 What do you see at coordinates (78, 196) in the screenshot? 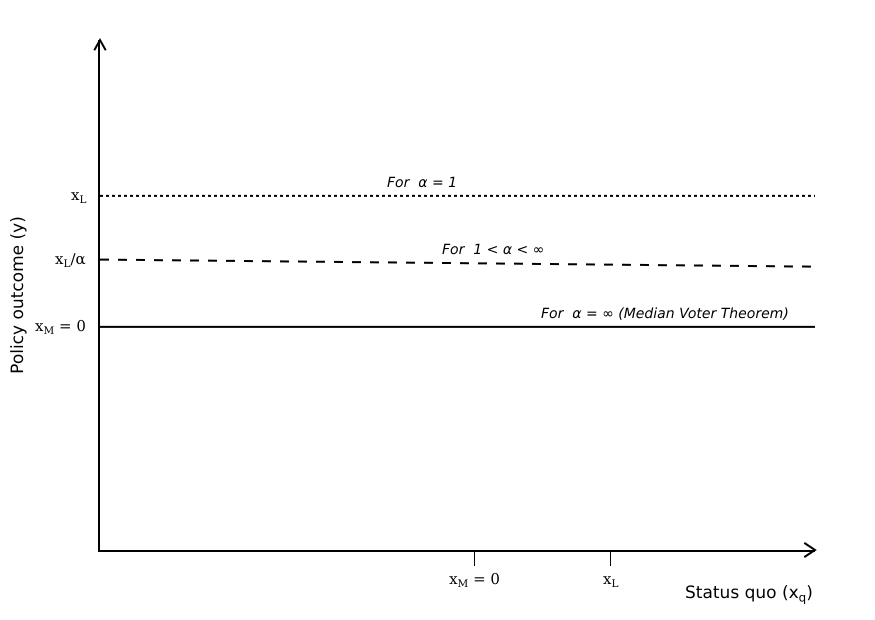
I see `text: x$_{L}$` at bounding box center [78, 196].